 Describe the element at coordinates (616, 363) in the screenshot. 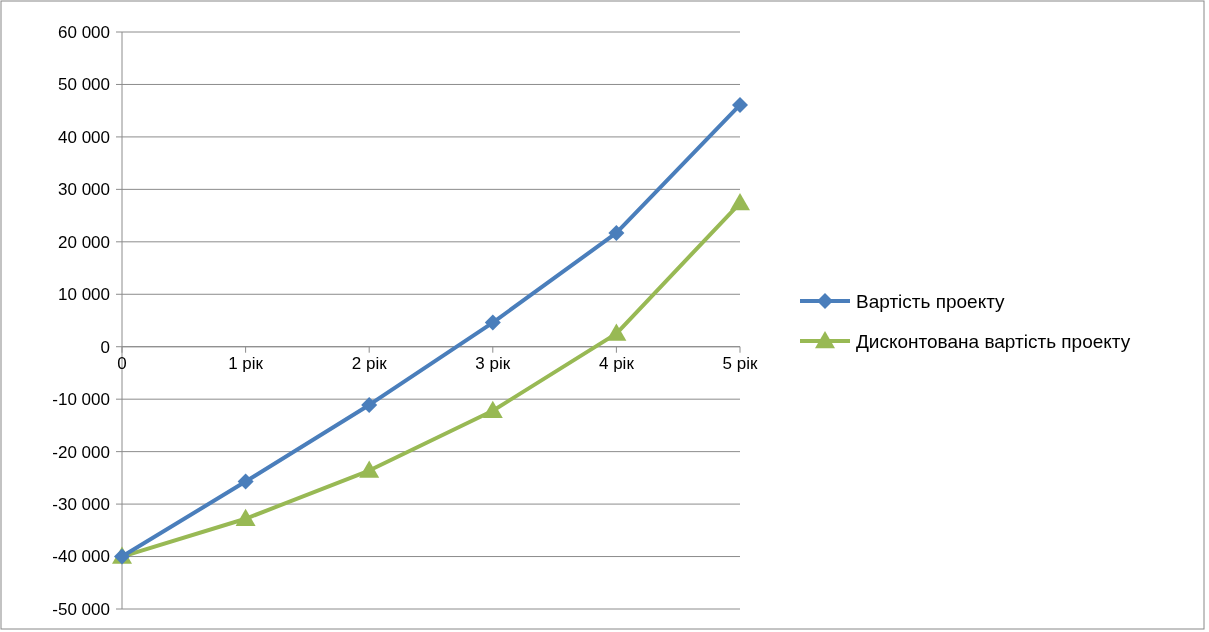

I see `x-tick-label: 4 рік` at that location.